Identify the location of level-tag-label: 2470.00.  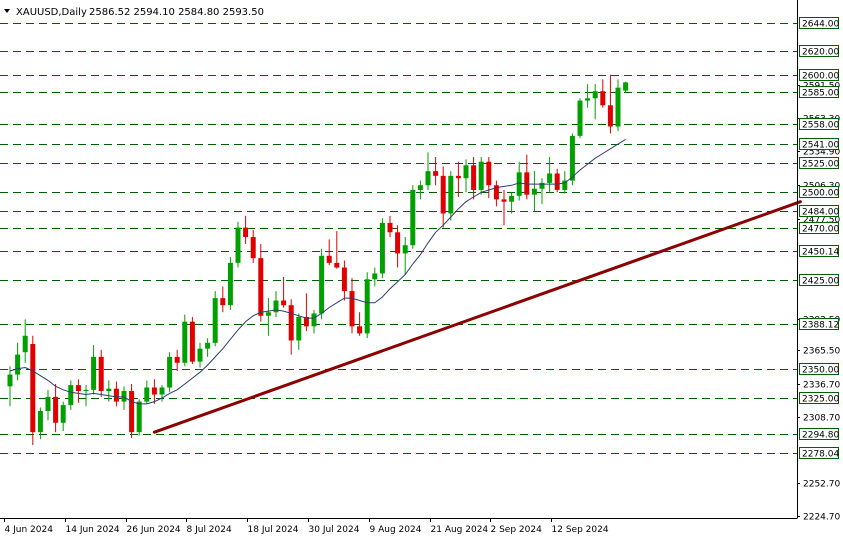
(820, 230).